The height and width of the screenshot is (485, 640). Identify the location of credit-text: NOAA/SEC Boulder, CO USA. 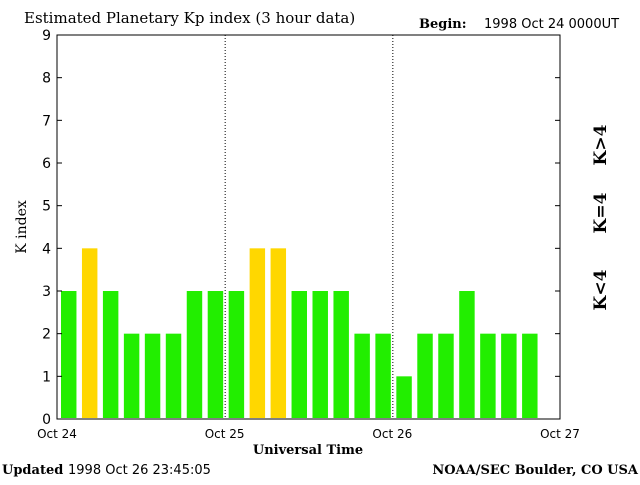
(535, 470).